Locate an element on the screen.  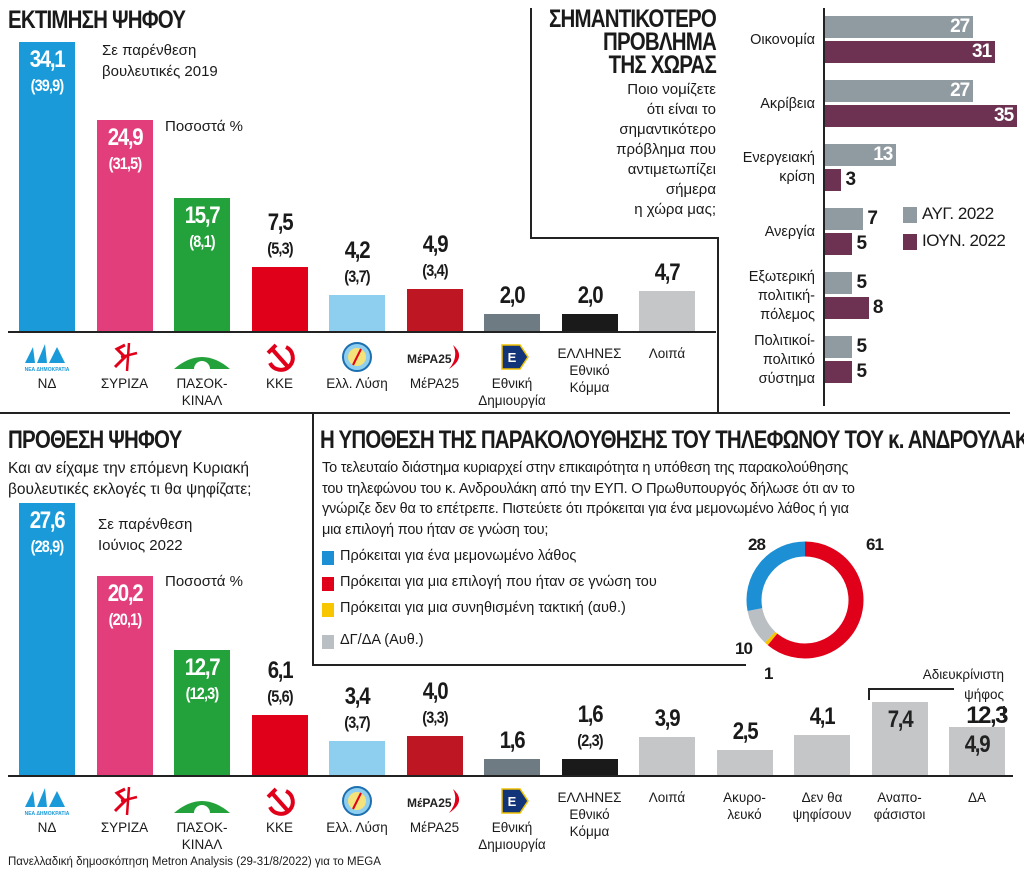
problem-title: ΣΗΜΑΝΤΙΚΟΤΕΡΟ ΠΡΟΒΛΗΜΑ ΤΗΣ ΧΩΡΑΣ is located at coordinates (633, 42).